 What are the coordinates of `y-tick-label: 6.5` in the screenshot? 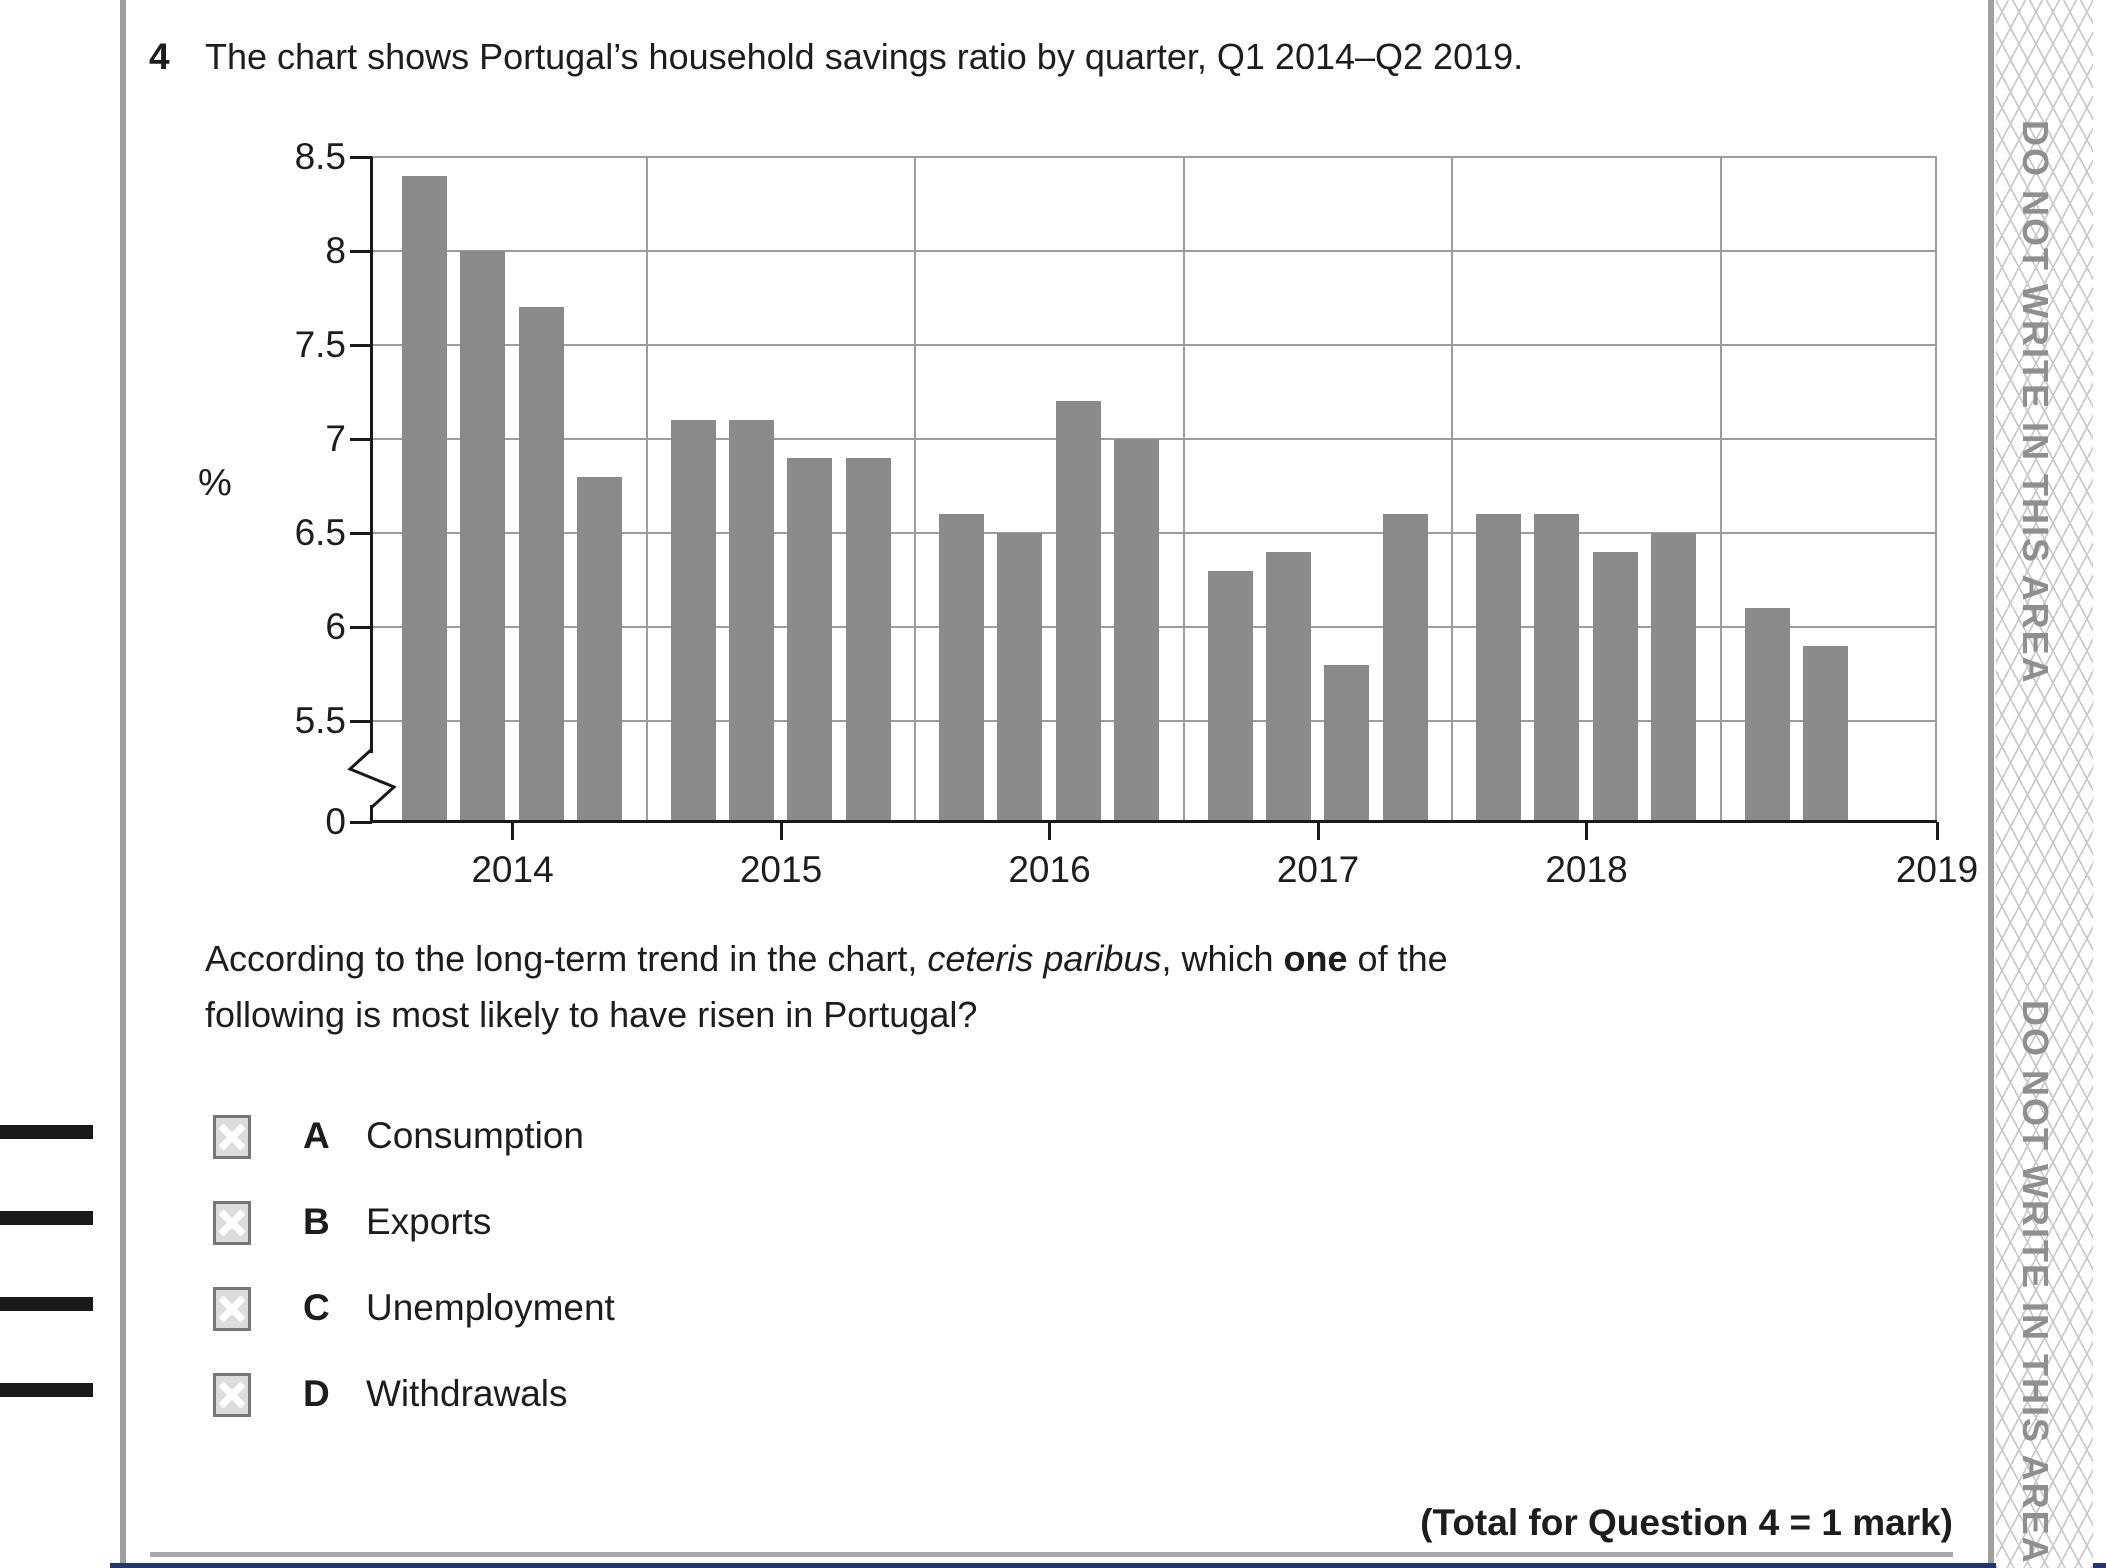 It's located at (320, 532).